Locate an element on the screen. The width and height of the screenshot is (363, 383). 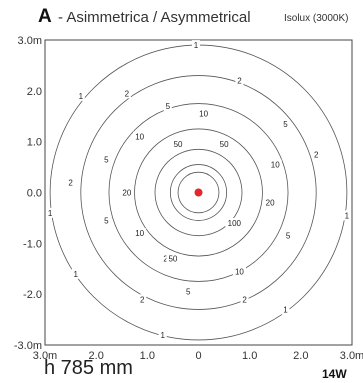
mounting-height: h 785 mm is located at coordinates (88, 368).